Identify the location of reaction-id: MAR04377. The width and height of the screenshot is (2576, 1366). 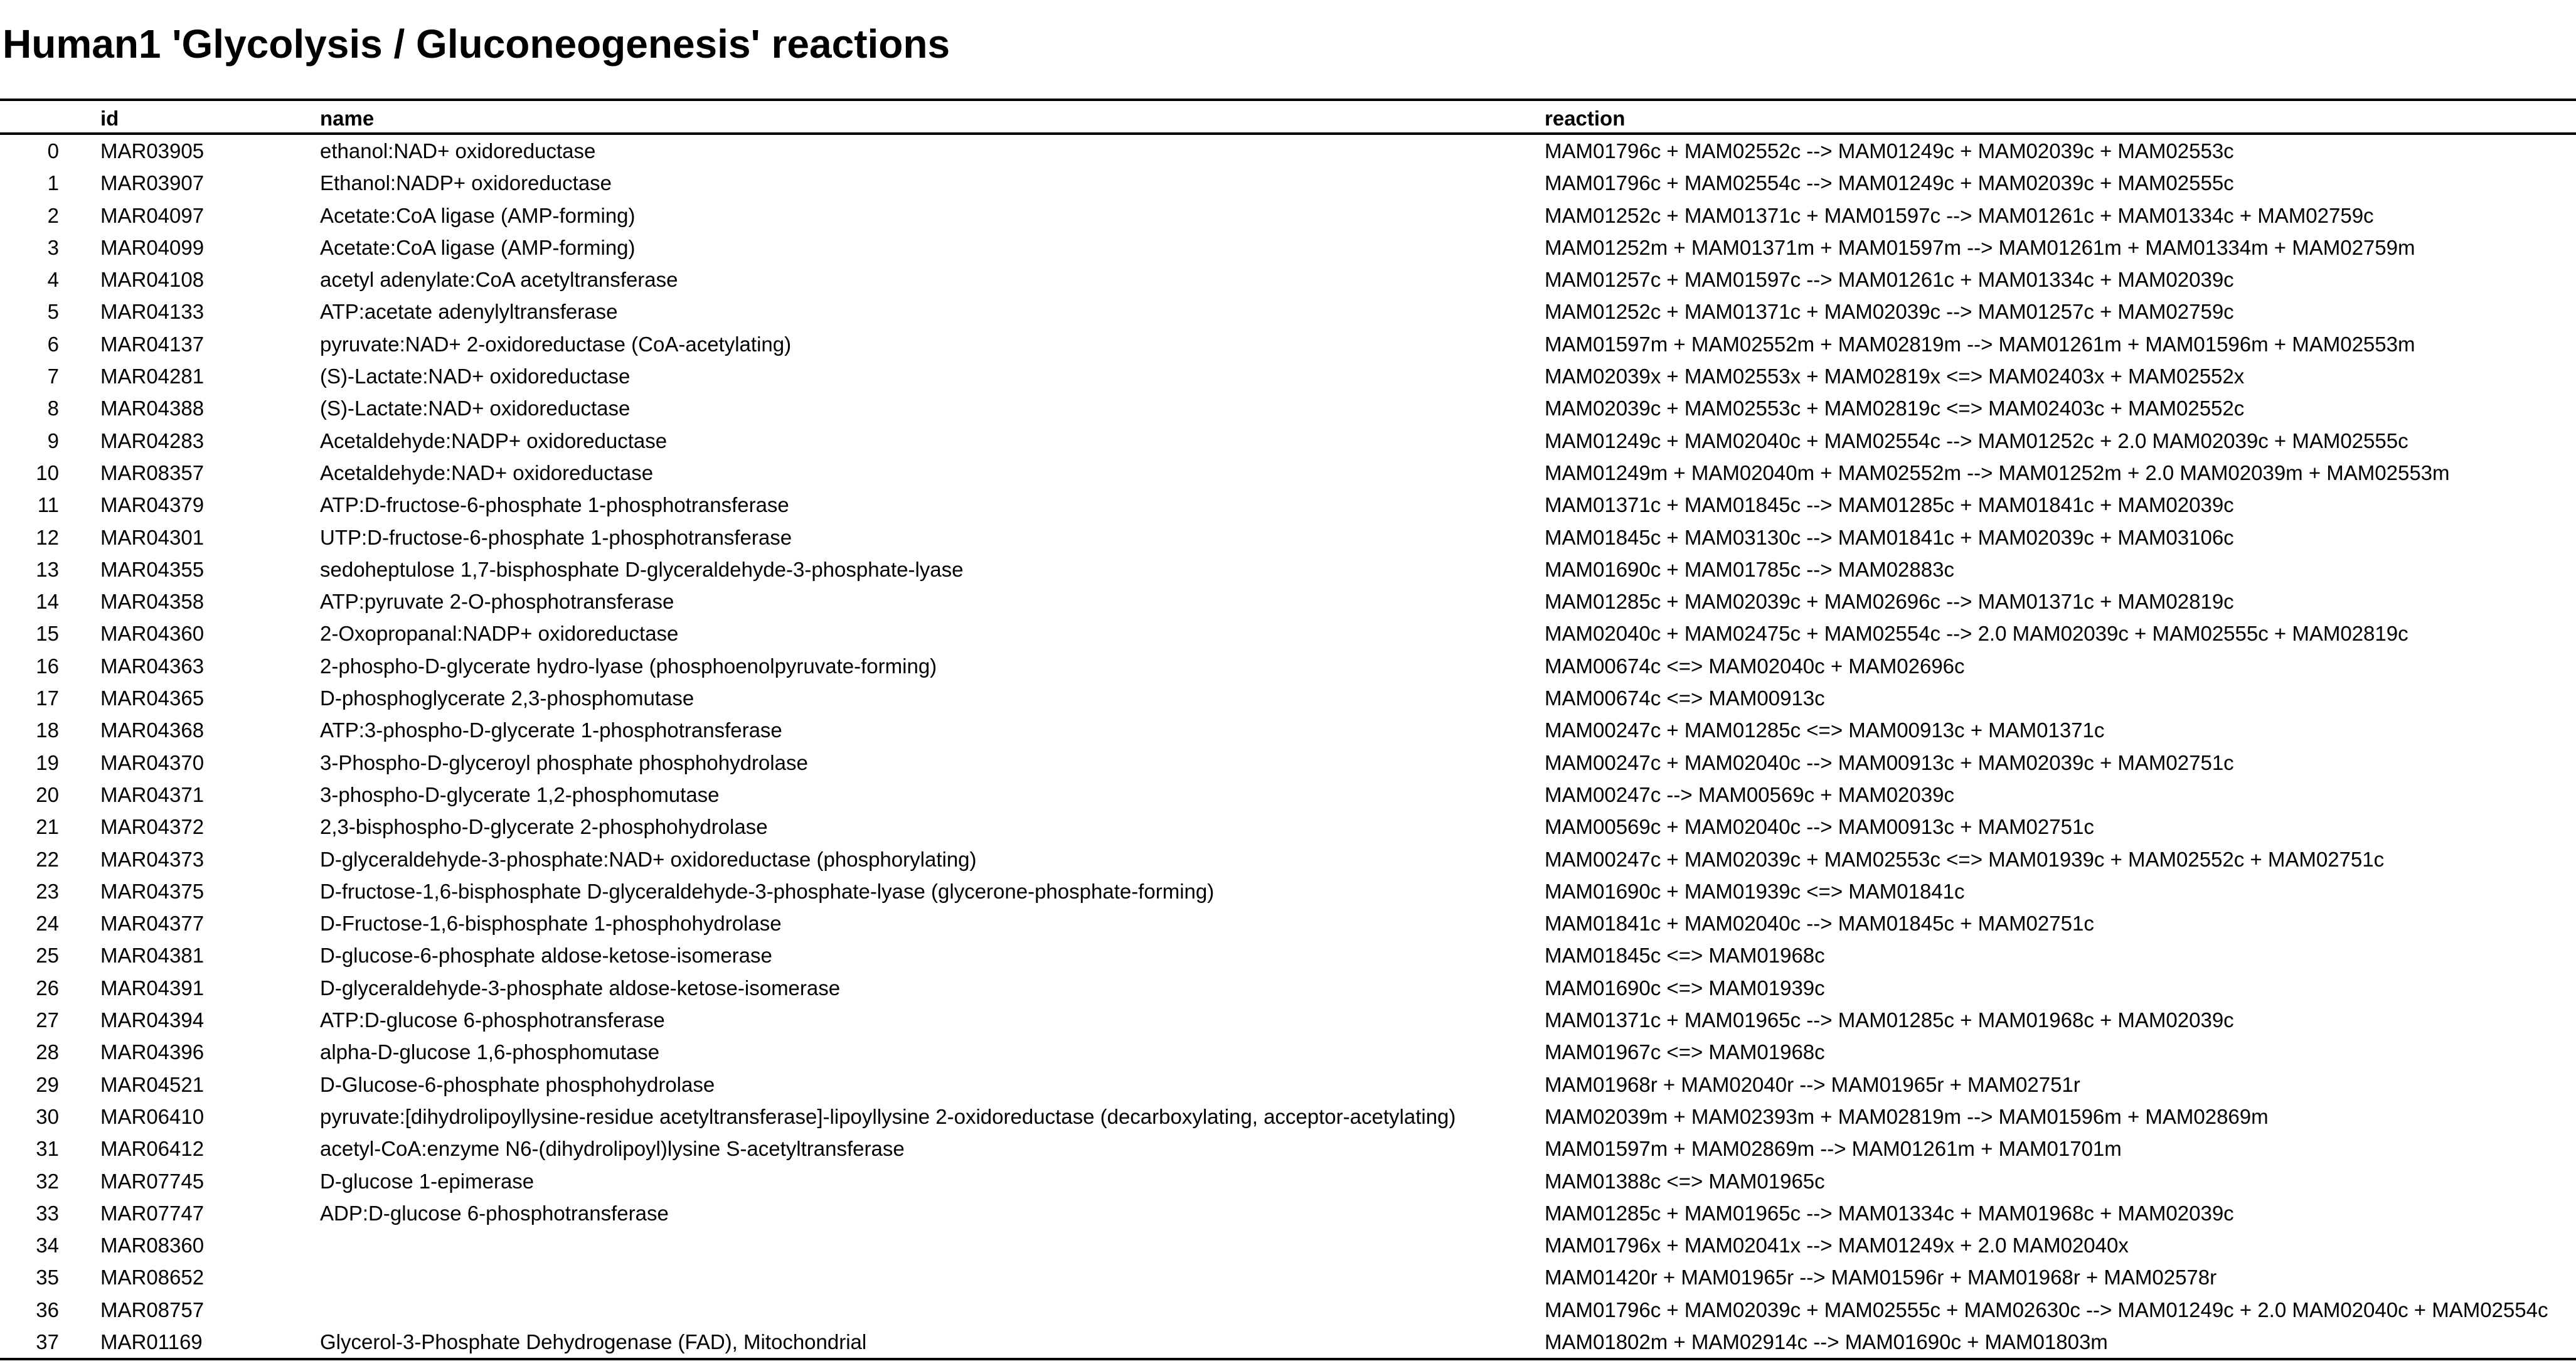
(153, 924).